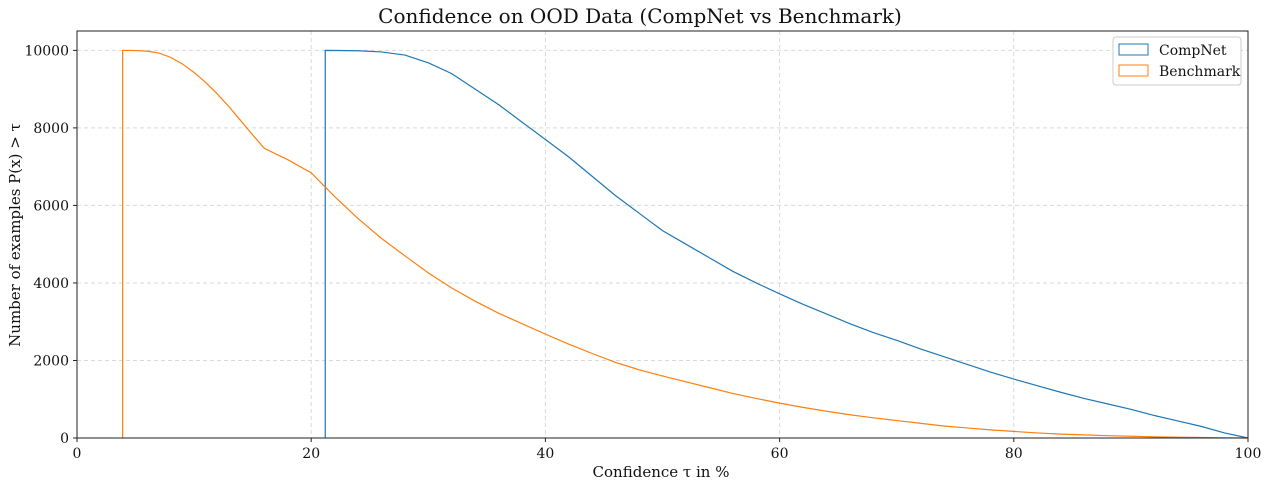 This screenshot has width=1265, height=486. I want to click on legend-label-benchmark: Benchmark, so click(1200, 72).